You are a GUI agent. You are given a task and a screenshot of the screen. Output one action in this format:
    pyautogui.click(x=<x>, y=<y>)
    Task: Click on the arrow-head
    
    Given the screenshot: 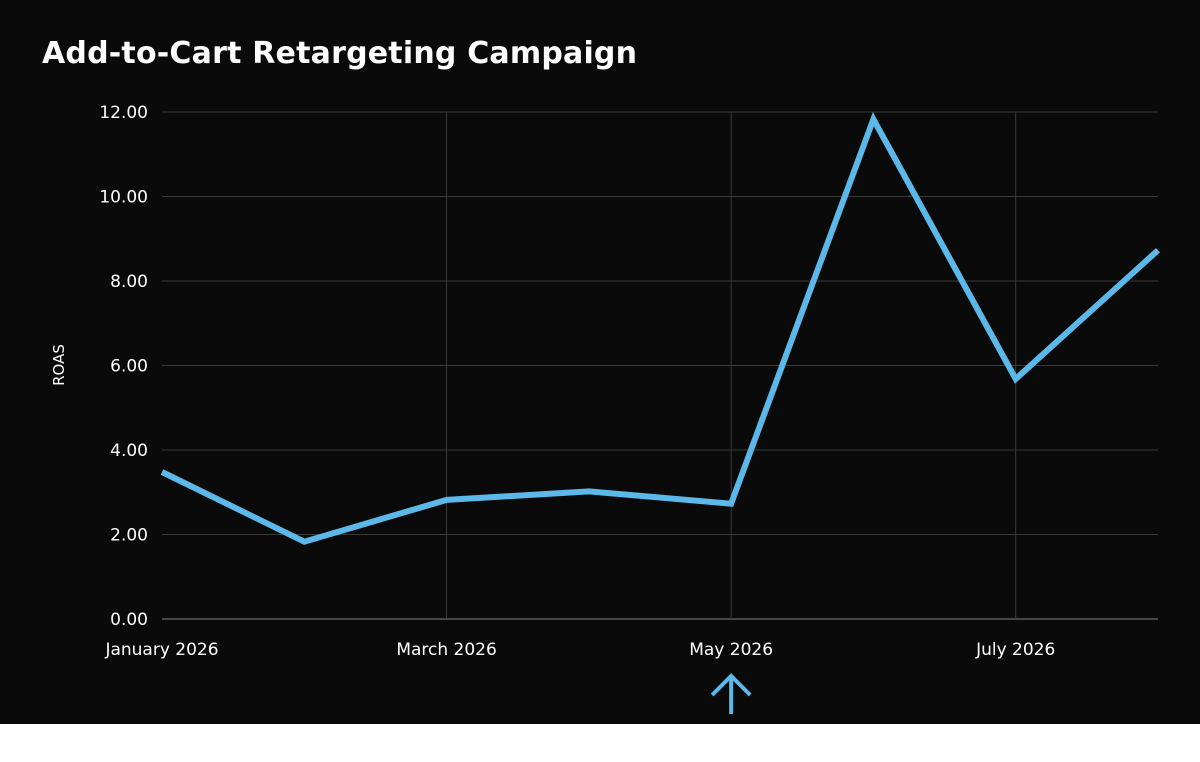 What is the action you would take?
    pyautogui.click(x=731, y=685)
    